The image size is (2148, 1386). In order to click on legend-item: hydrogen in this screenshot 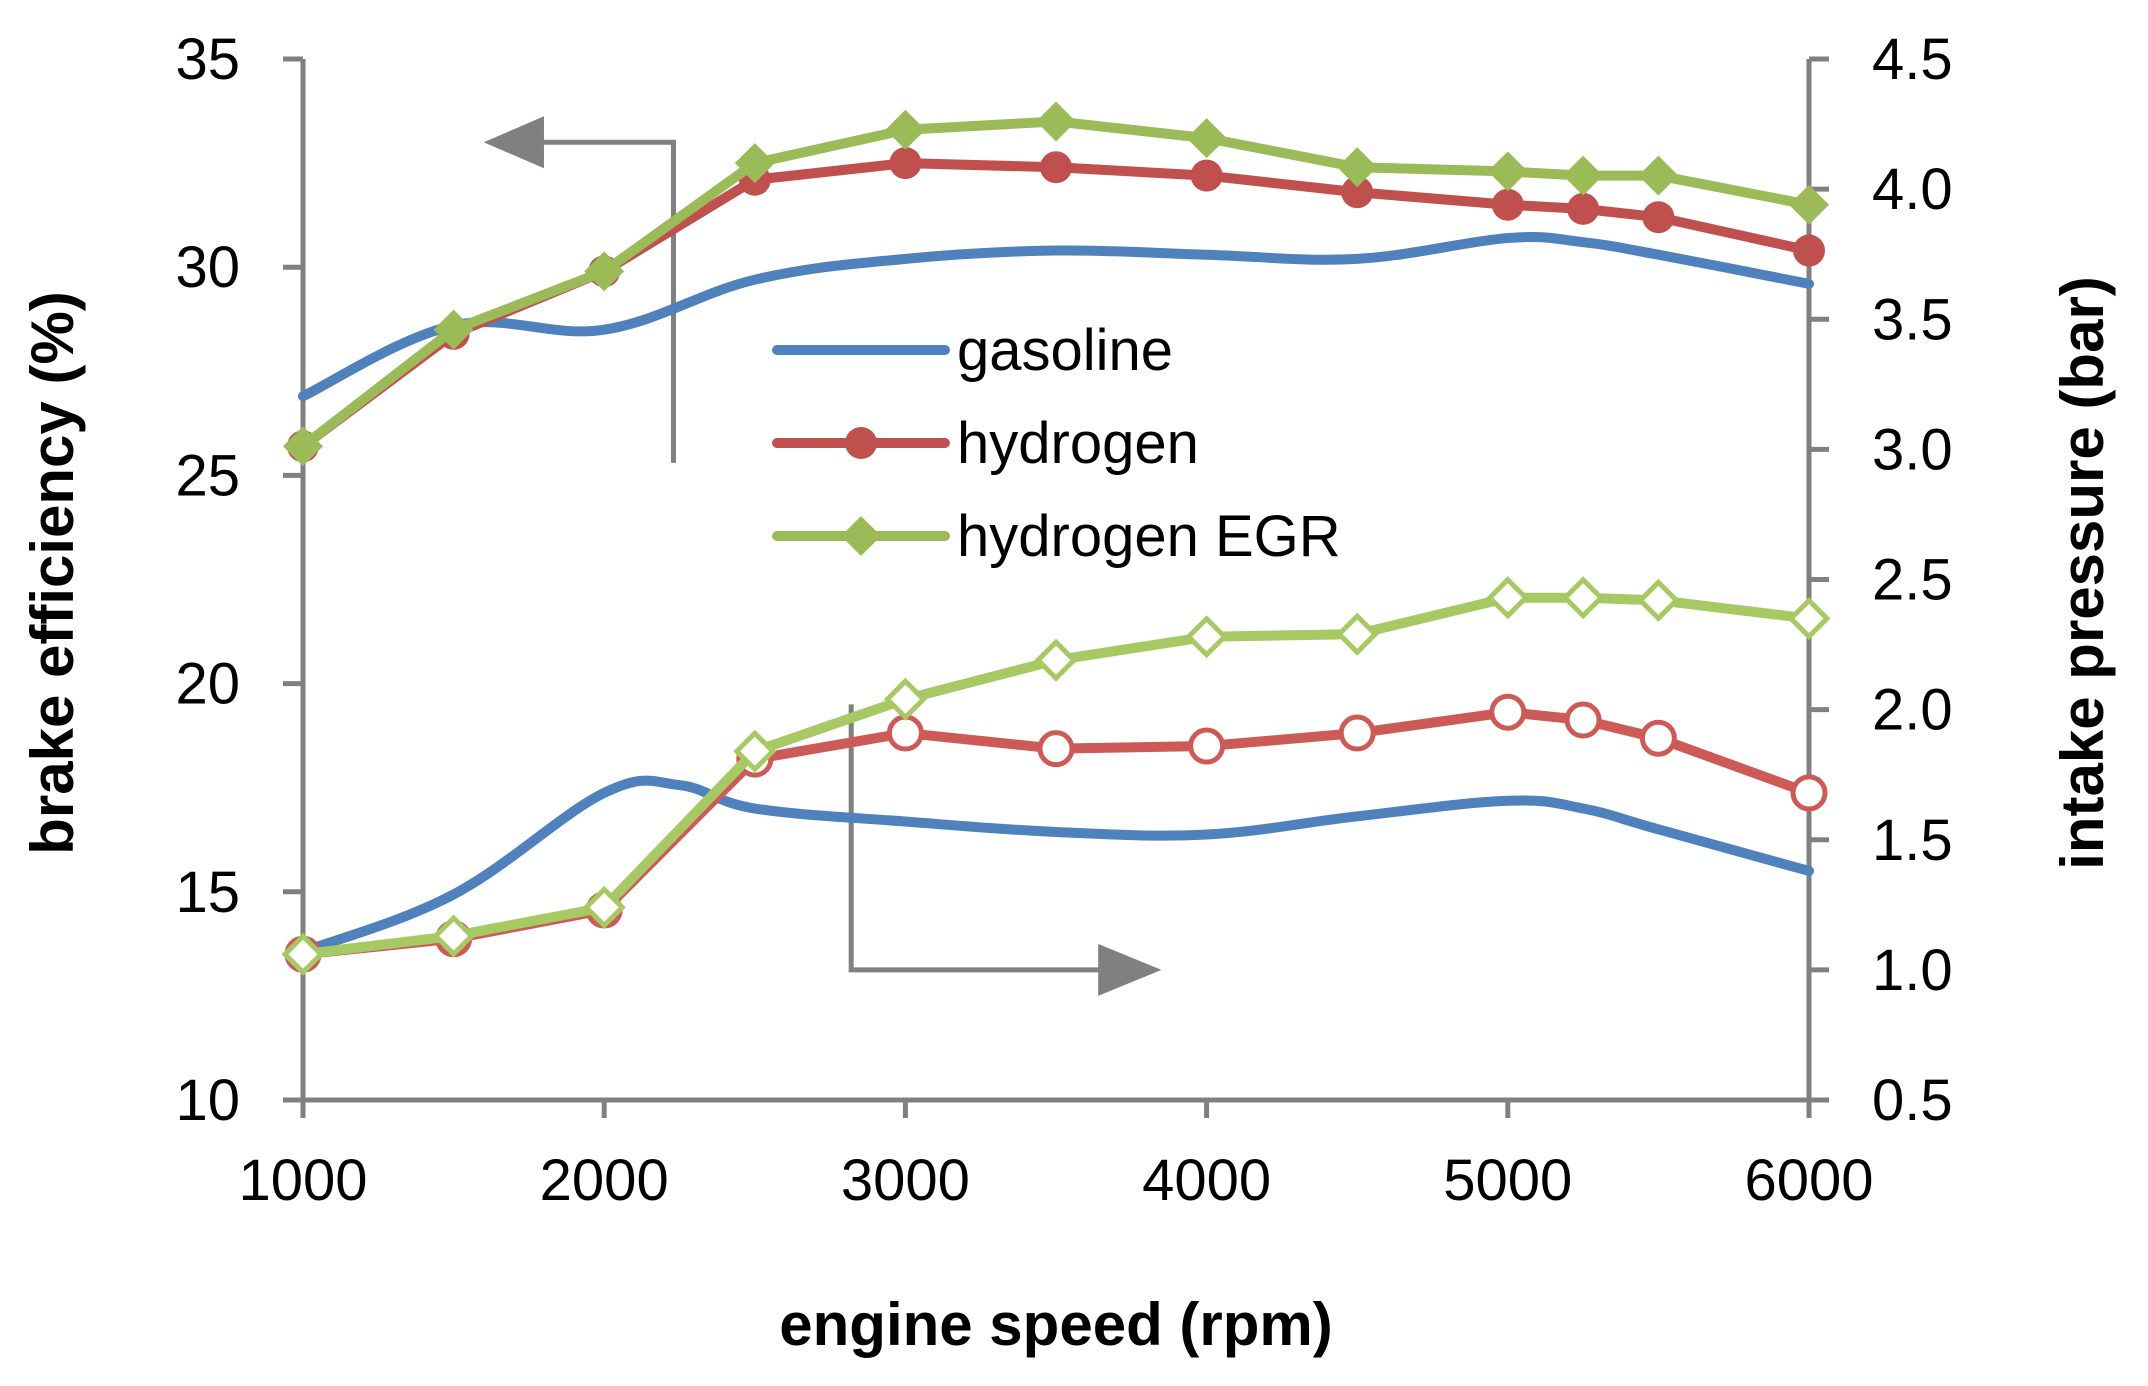, I will do `click(985, 443)`.